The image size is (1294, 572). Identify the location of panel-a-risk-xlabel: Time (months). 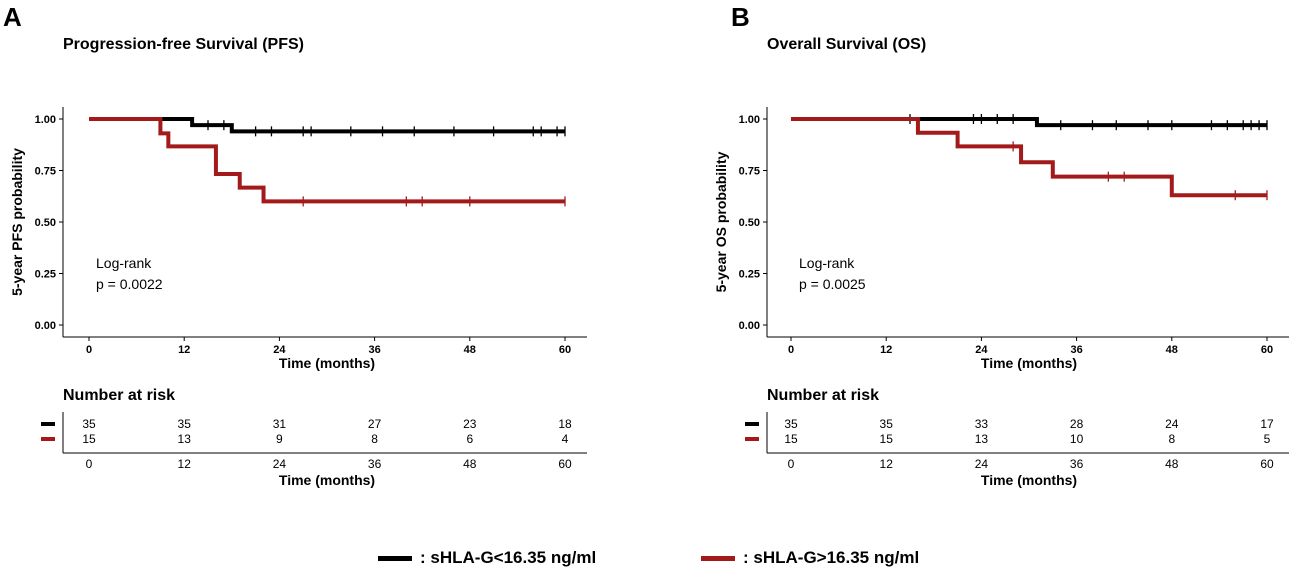
(327, 480).